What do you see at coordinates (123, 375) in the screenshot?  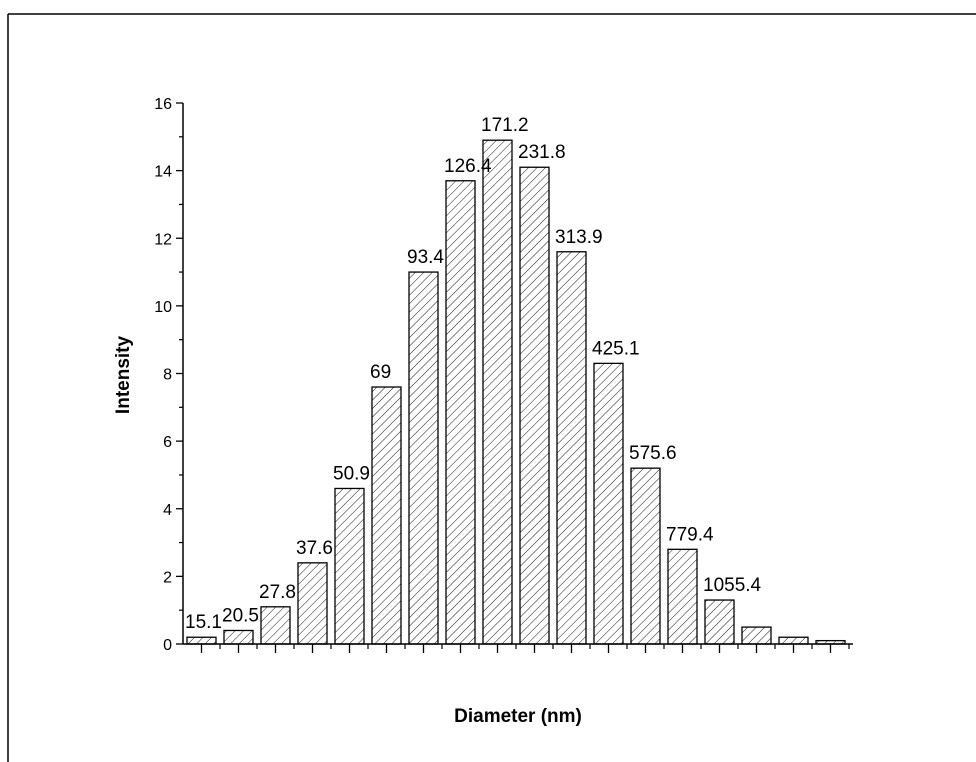 I see `y-axis-label: Intensity` at bounding box center [123, 375].